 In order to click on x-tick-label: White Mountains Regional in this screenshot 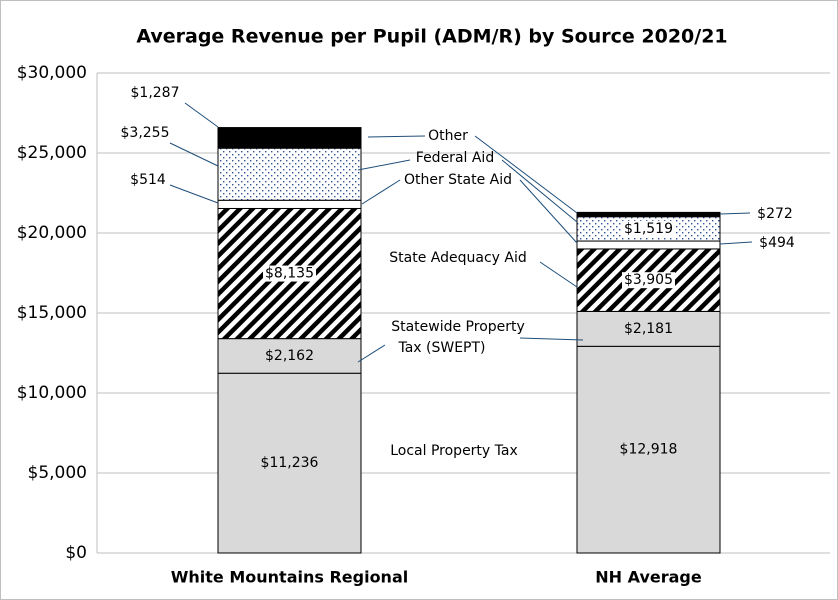, I will do `click(289, 577)`.